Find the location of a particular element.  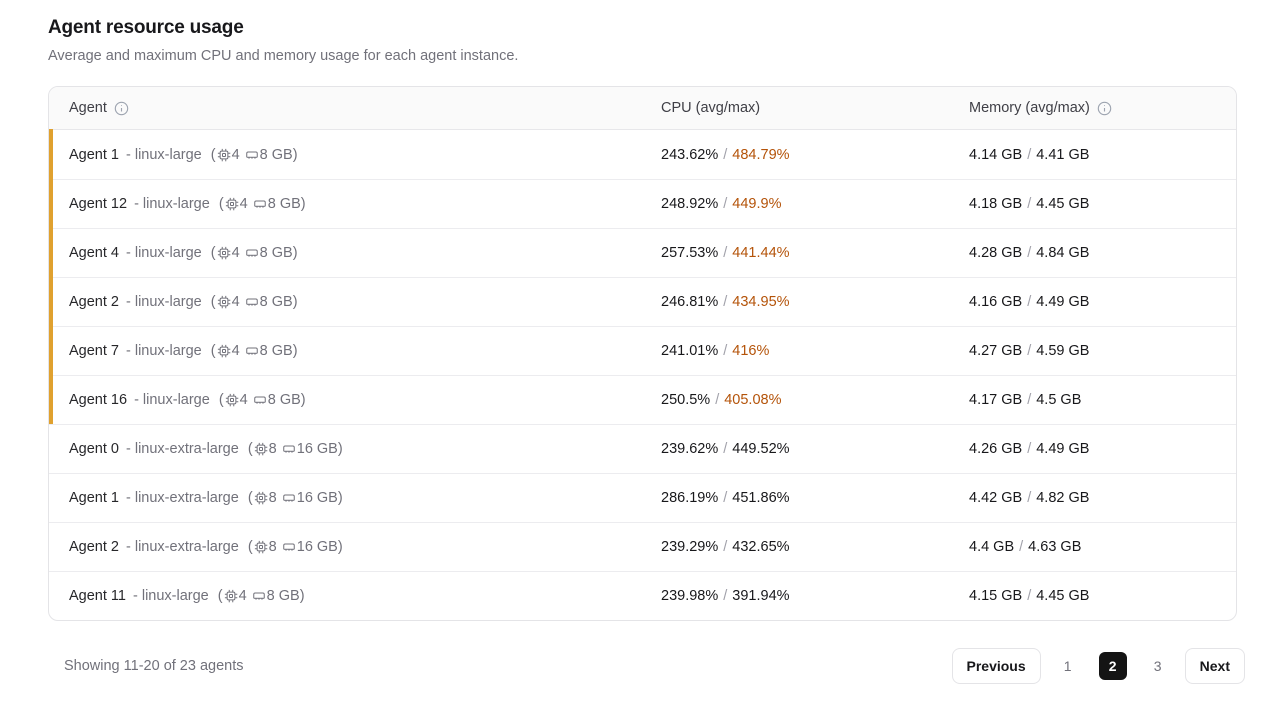

cpu-usage-cell: 239.98%/391.94% is located at coordinates (795, 596).